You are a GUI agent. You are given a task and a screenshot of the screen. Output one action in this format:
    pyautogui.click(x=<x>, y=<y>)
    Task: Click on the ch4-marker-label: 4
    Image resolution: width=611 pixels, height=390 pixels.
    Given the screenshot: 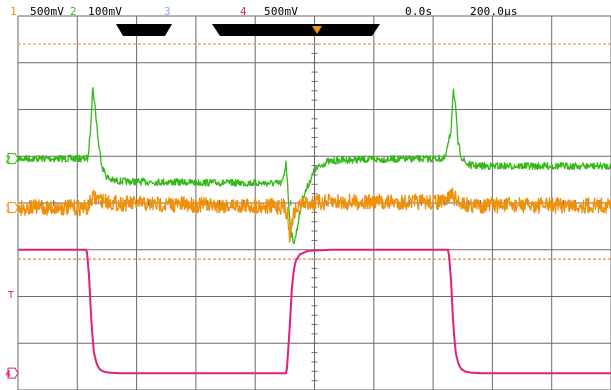 What is the action you would take?
    pyautogui.click(x=8, y=374)
    